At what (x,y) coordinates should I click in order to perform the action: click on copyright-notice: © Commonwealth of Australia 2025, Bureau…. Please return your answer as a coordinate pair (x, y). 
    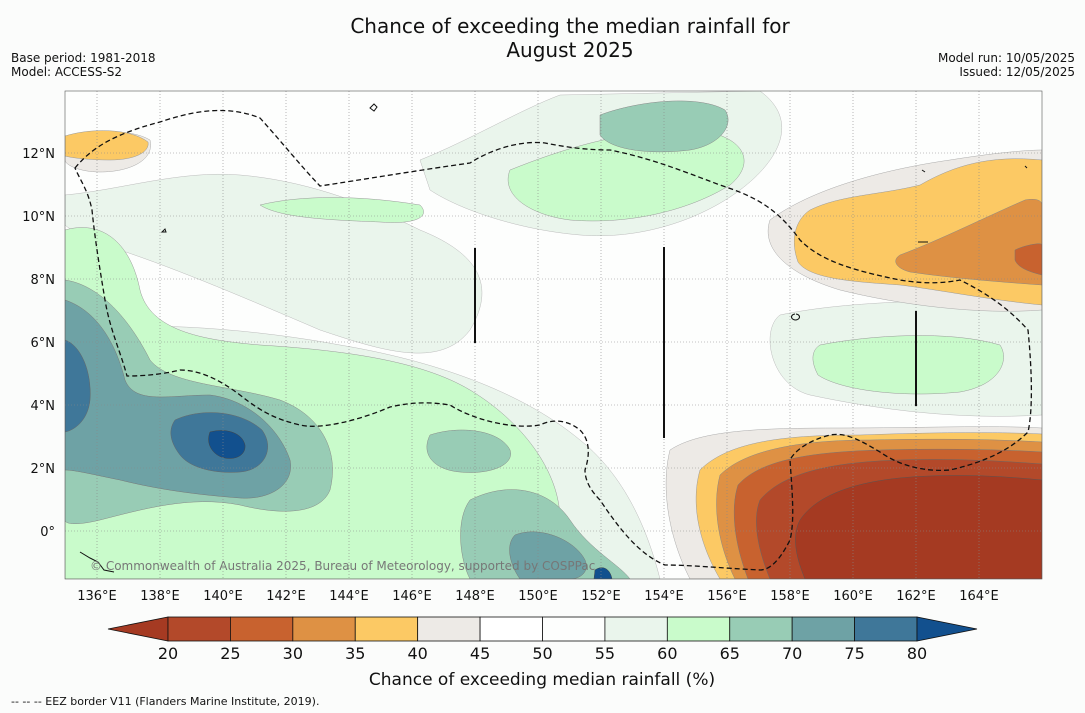
    Looking at the image, I should click on (342, 566).